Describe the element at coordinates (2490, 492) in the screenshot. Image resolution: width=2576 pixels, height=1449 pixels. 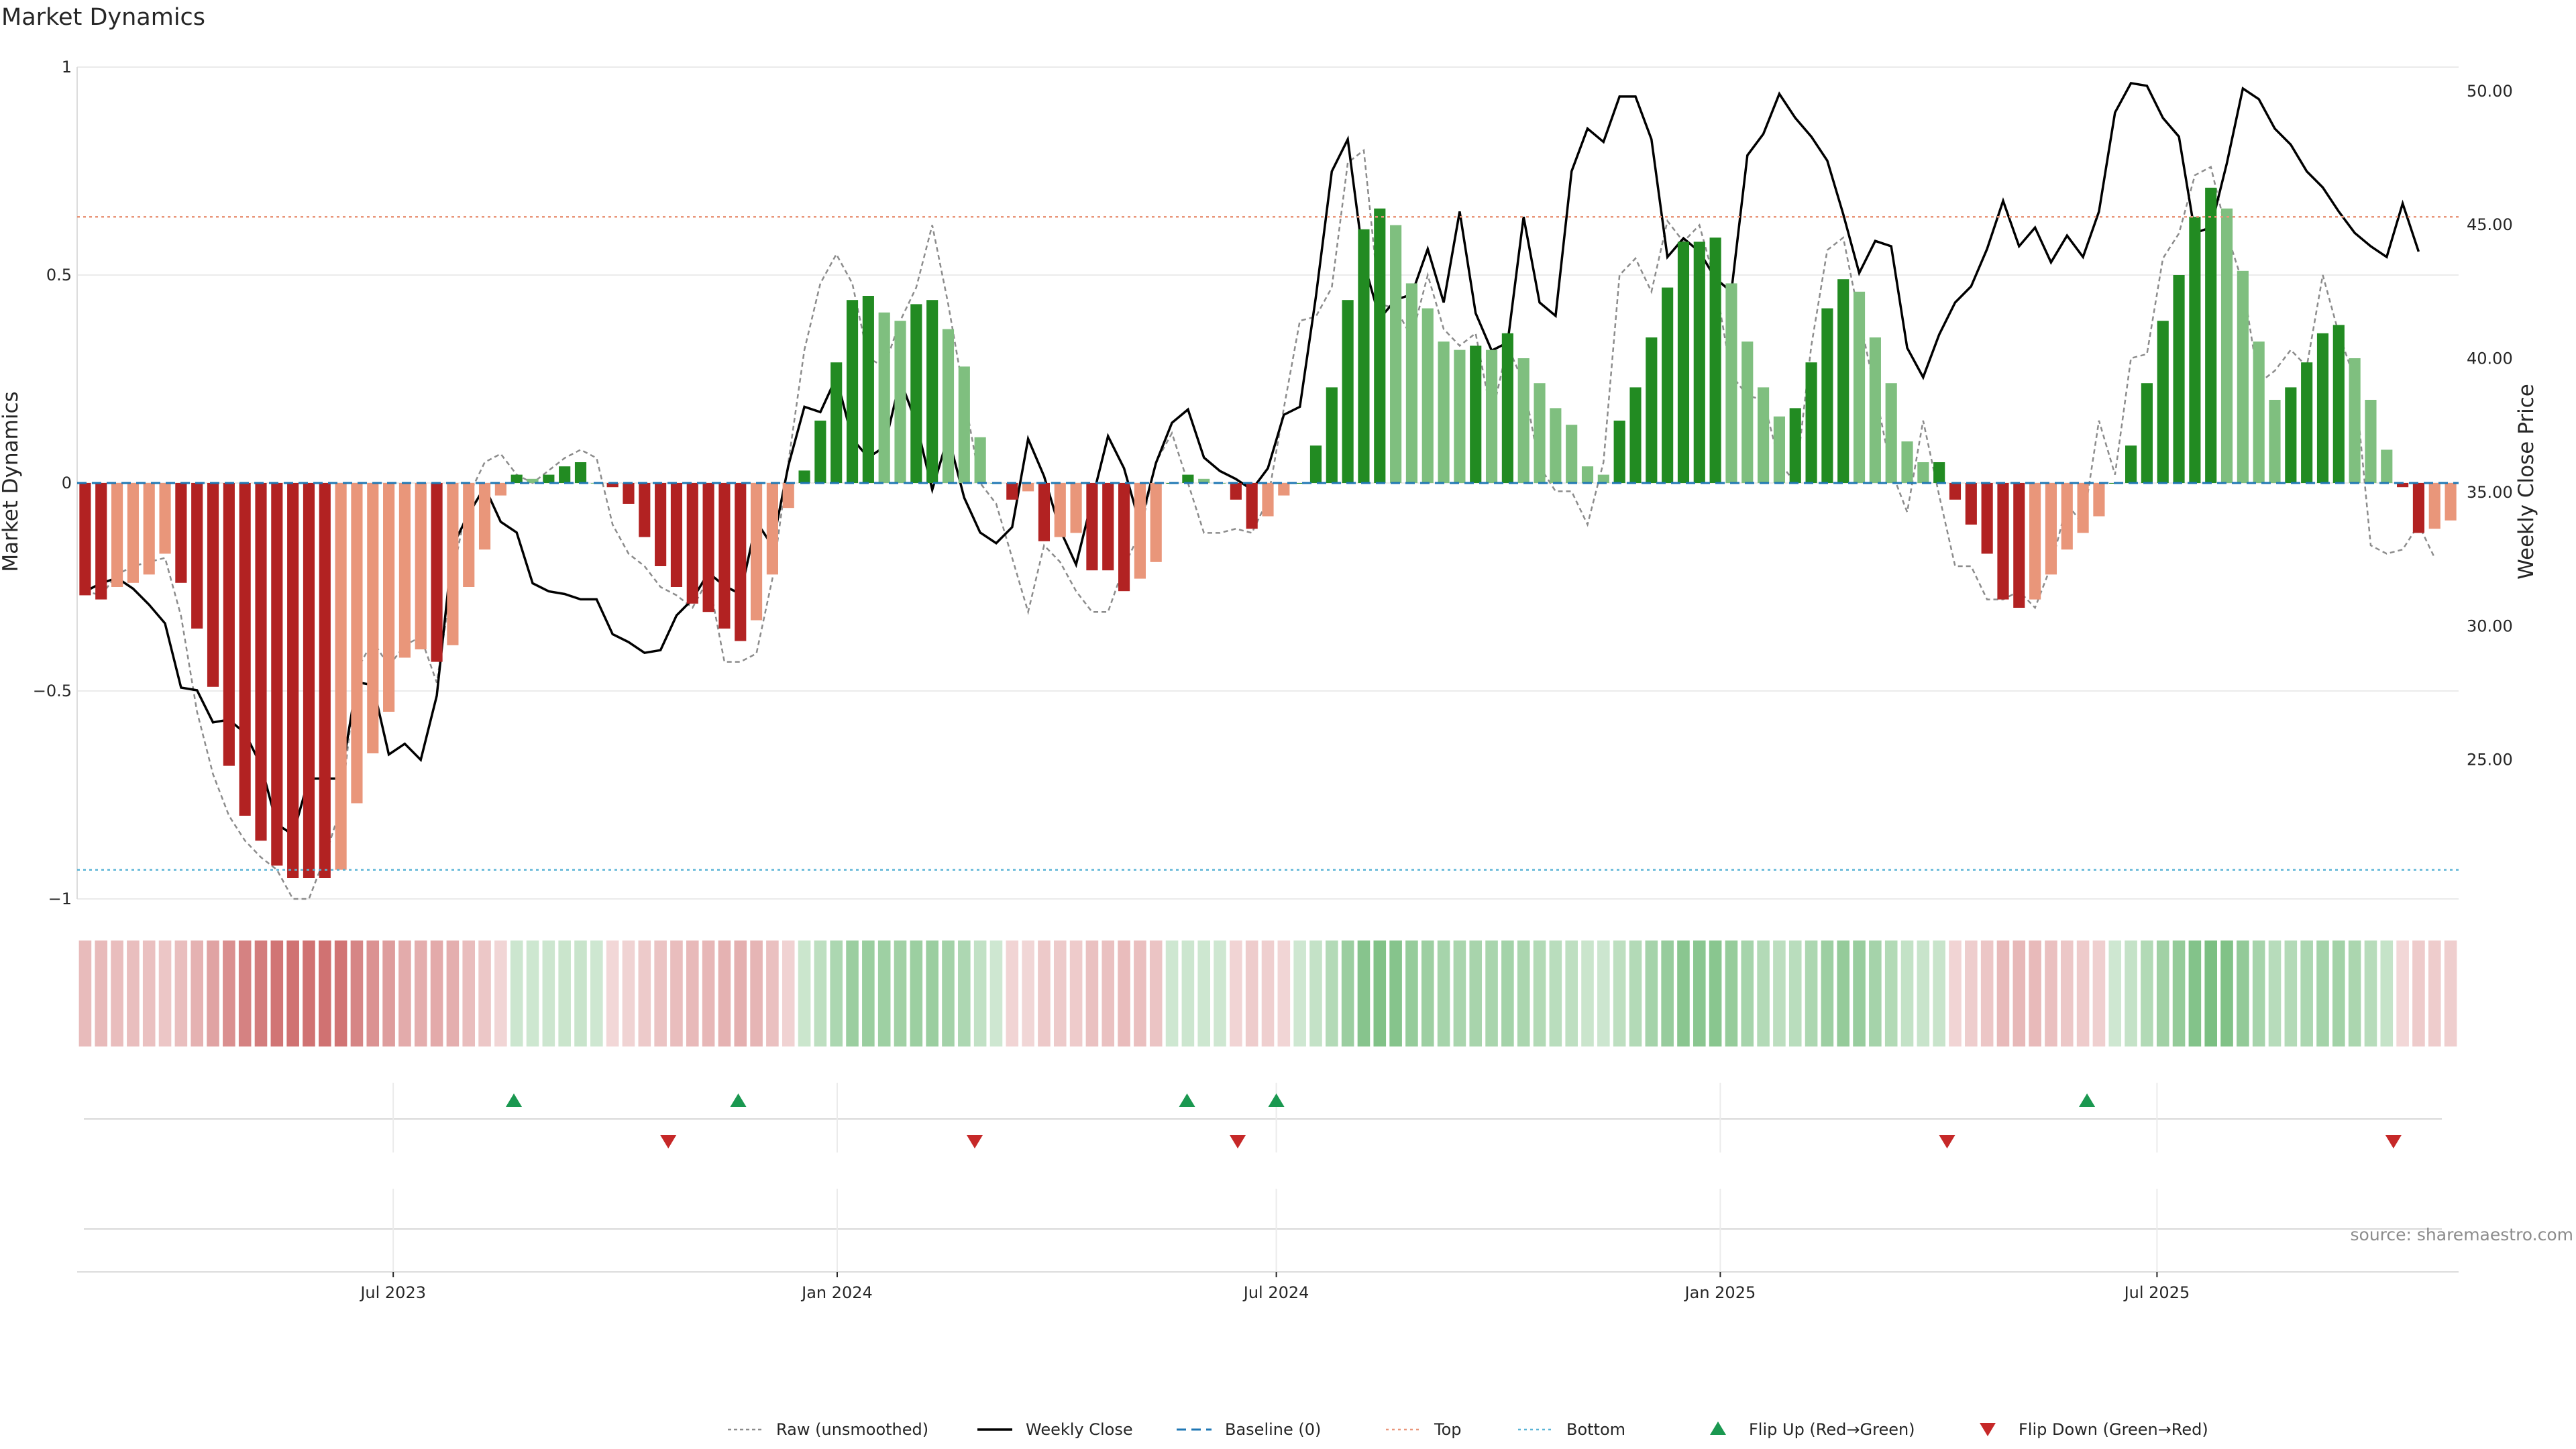
I see `y-right-tick-label: 35.00` at that location.